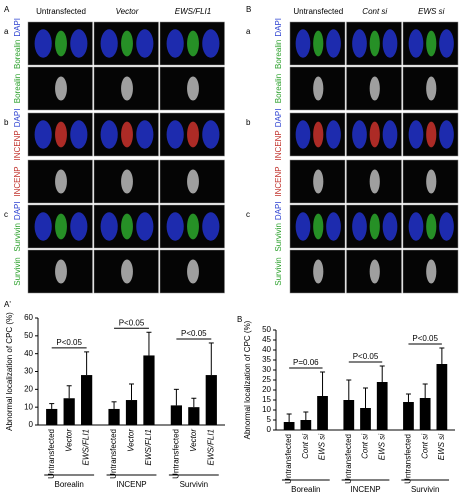  What do you see at coordinates (365, 489) in the screenshot?
I see `group-label: INCENP` at bounding box center [365, 489].